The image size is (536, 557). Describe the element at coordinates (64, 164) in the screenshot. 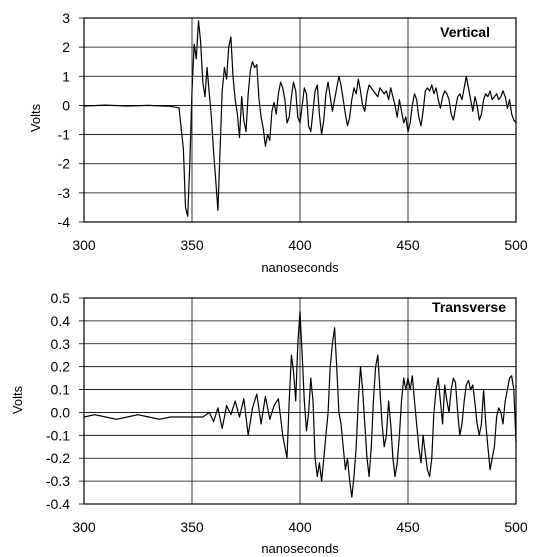

I see `y-tick-label: -2` at that location.